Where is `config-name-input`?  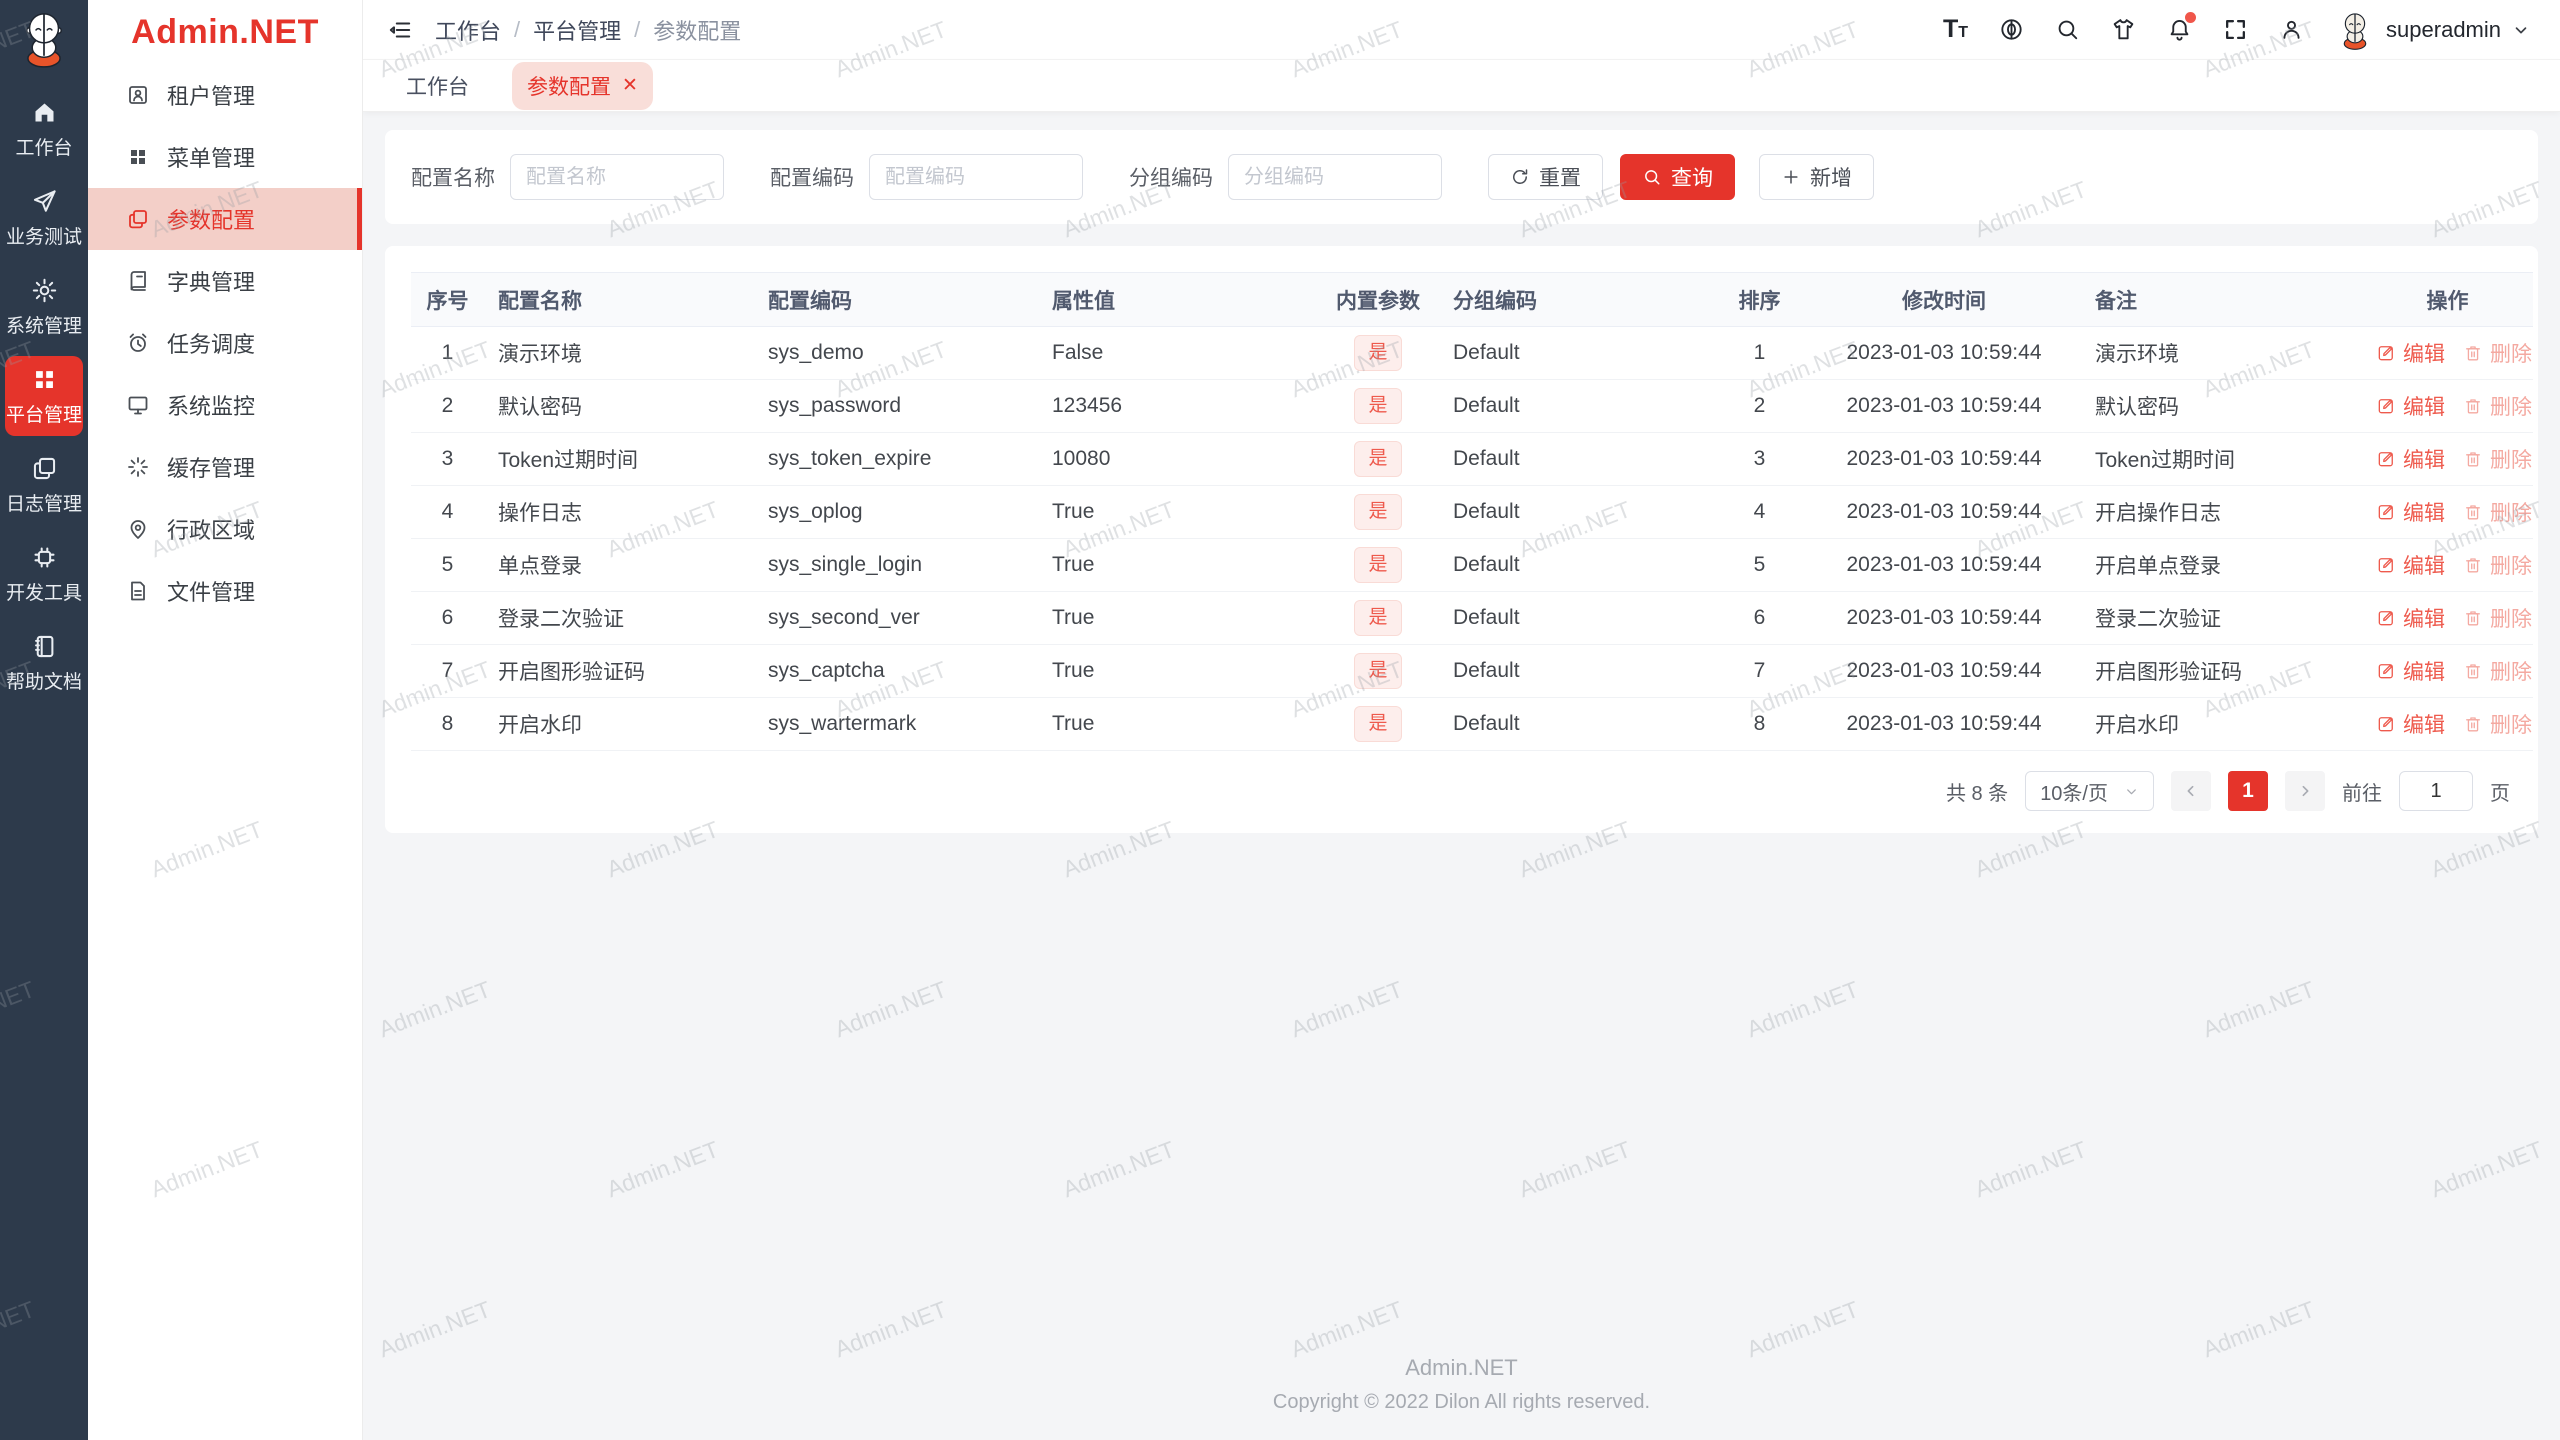 config-name-input is located at coordinates (617, 177).